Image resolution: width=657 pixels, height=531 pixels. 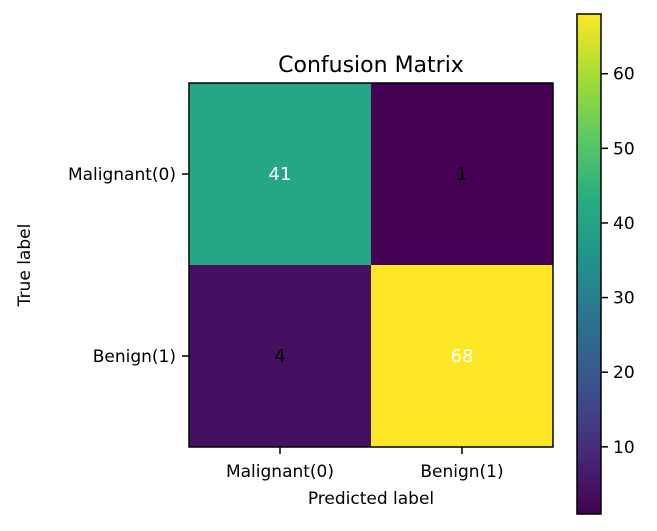 I want to click on chart-title: Confusion Matrix, so click(x=371, y=65).